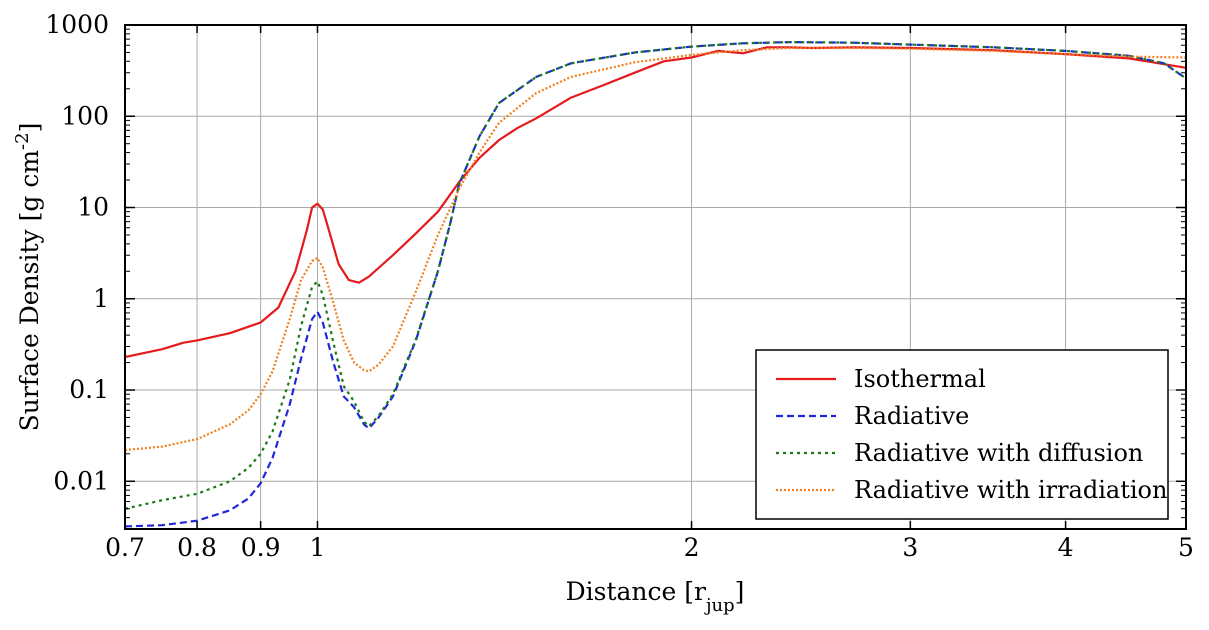 Image resolution: width=1209 pixels, height=630 pixels. What do you see at coordinates (911, 416) in the screenshot?
I see `legend-label-1: Radiative` at bounding box center [911, 416].